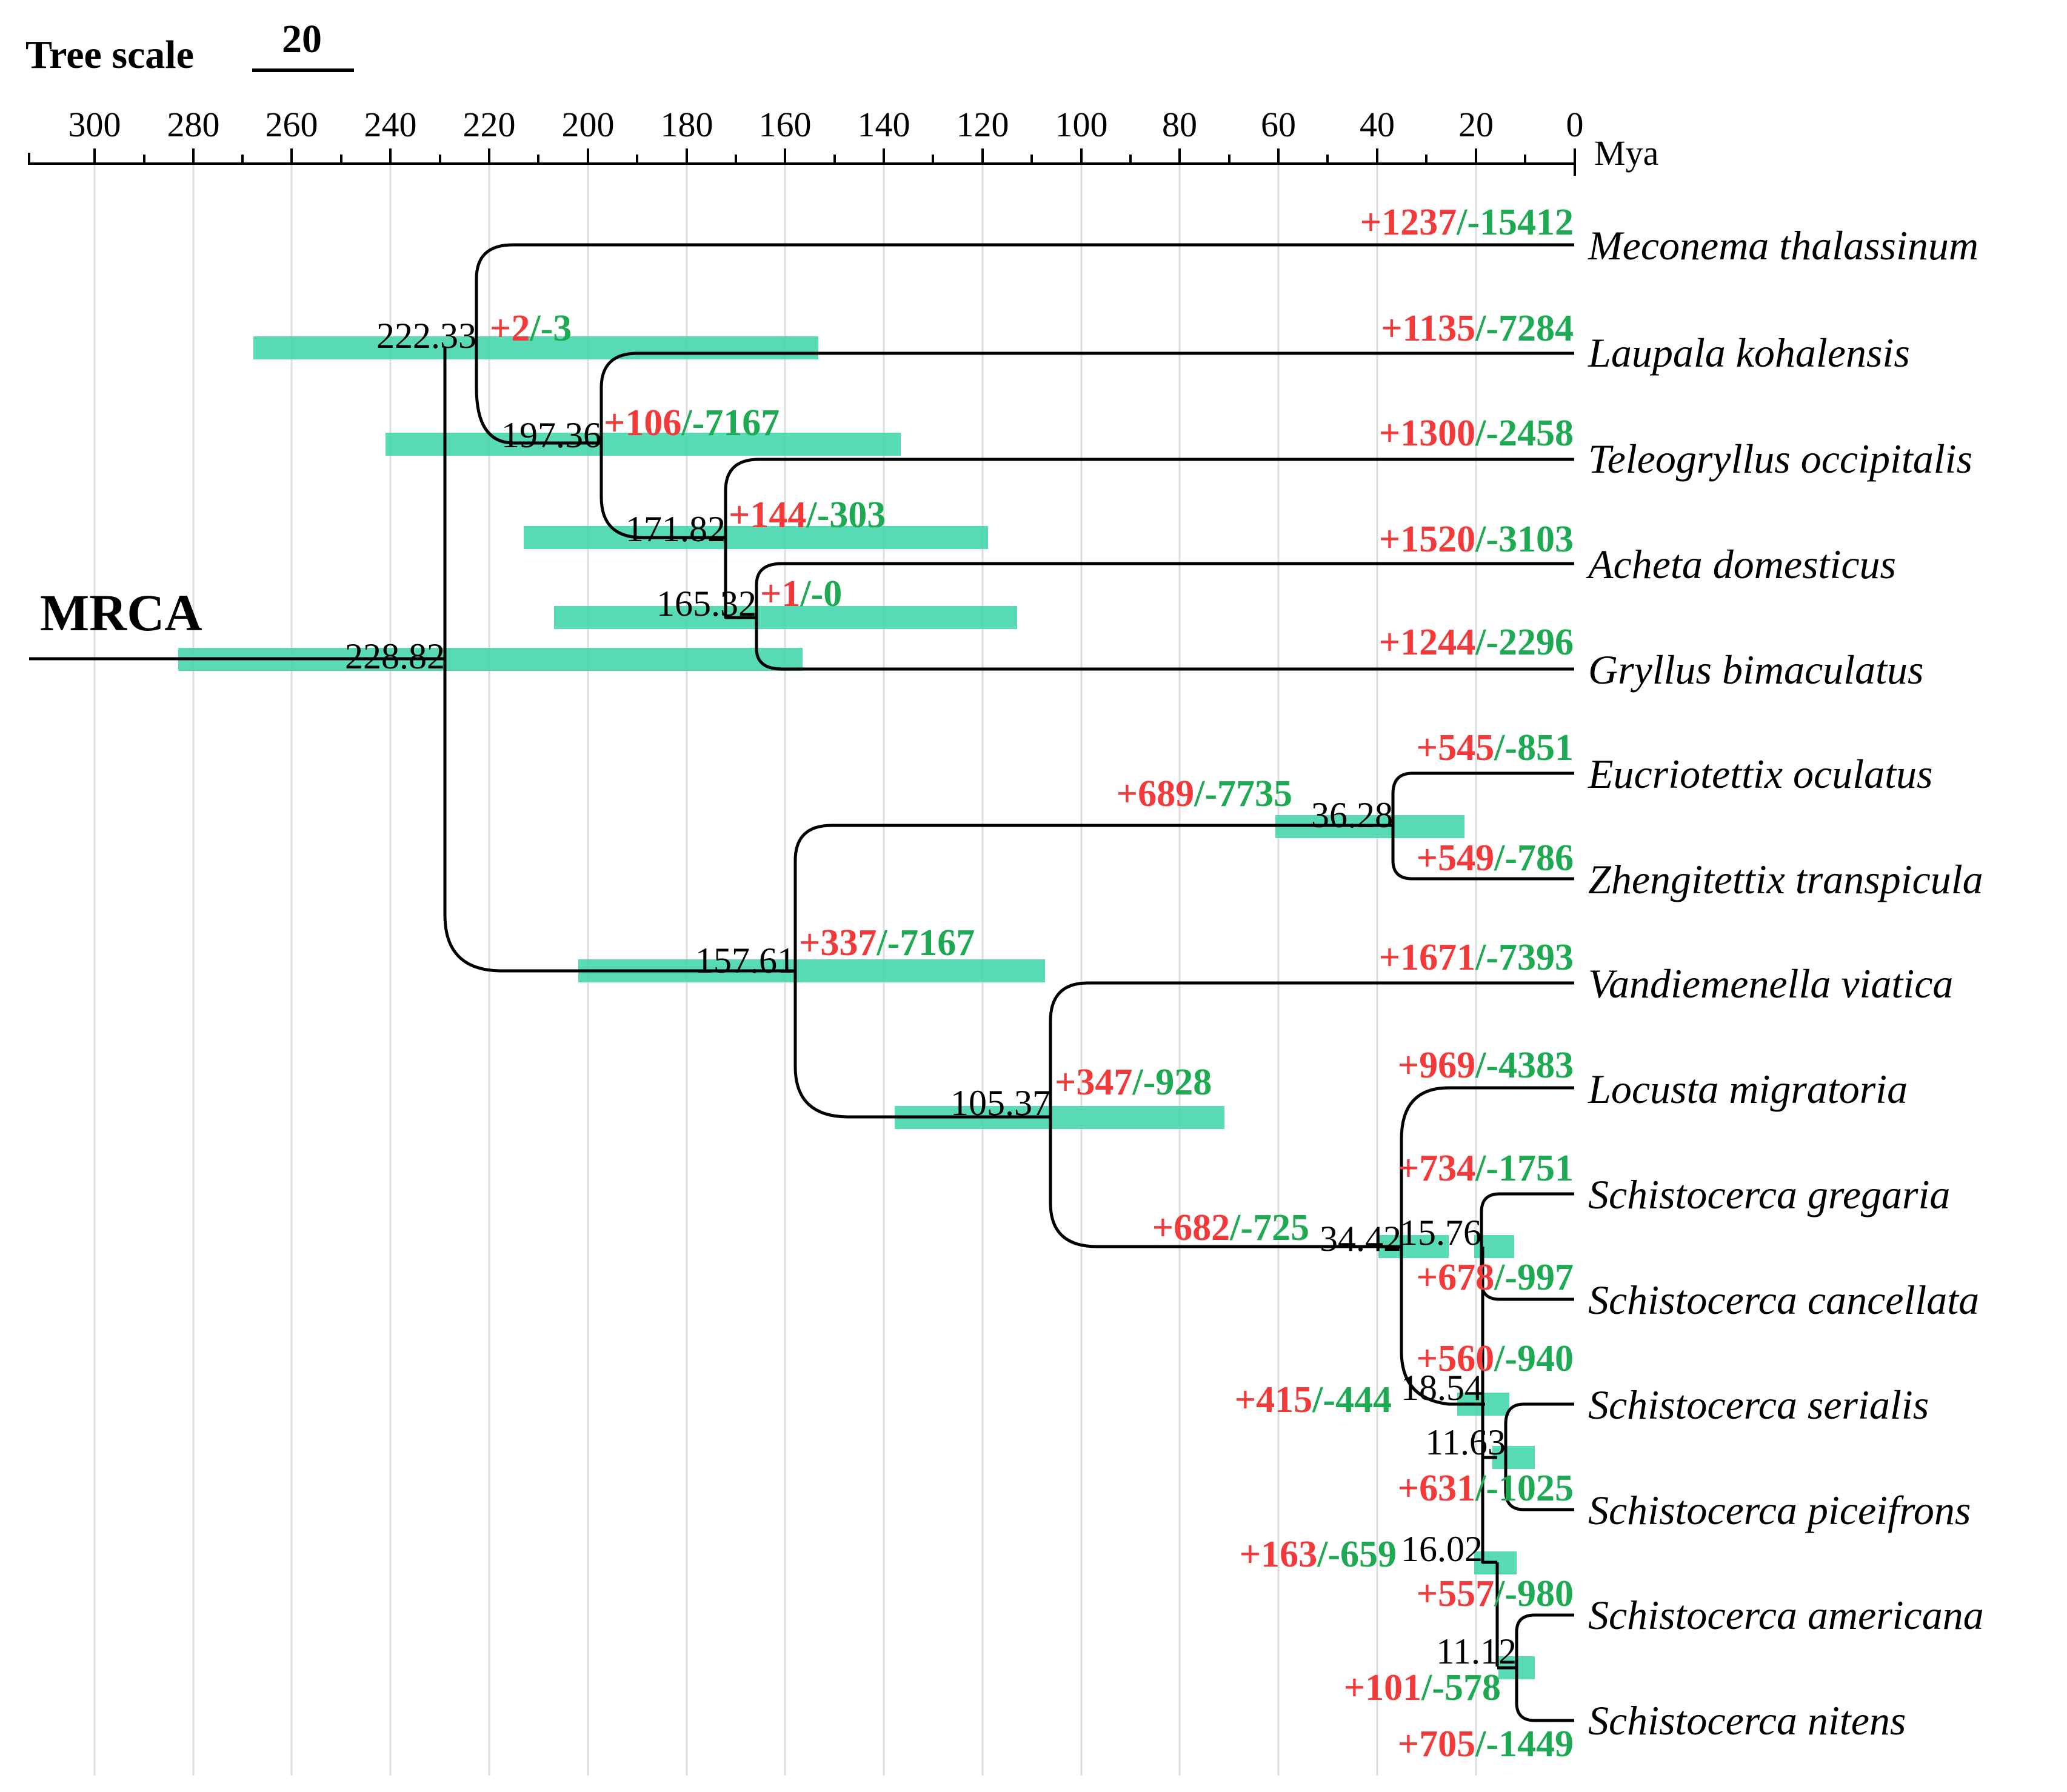  Describe the element at coordinates (983, 125) in the screenshot. I see `axis-tick-label: 120` at that location.